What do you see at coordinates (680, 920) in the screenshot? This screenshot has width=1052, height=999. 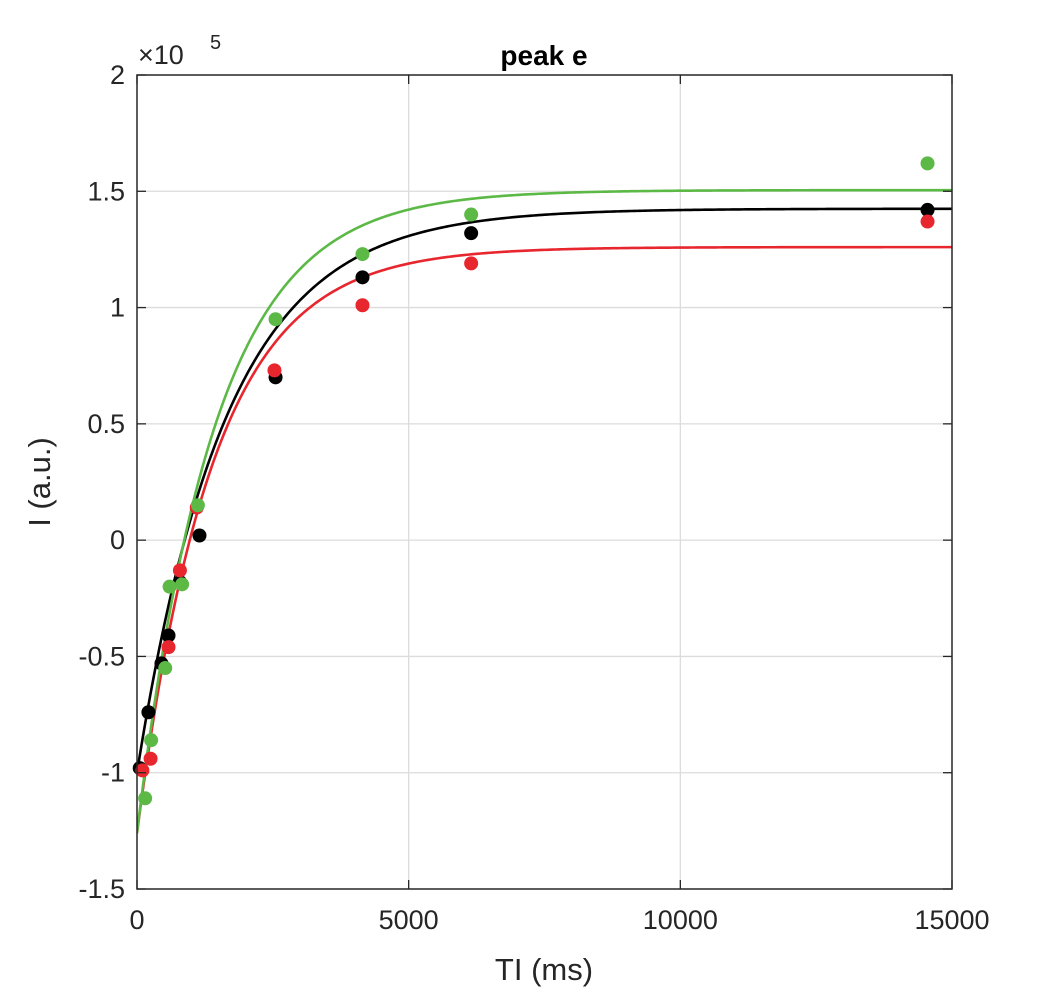 I see `x-tick-label: 10000` at bounding box center [680, 920].